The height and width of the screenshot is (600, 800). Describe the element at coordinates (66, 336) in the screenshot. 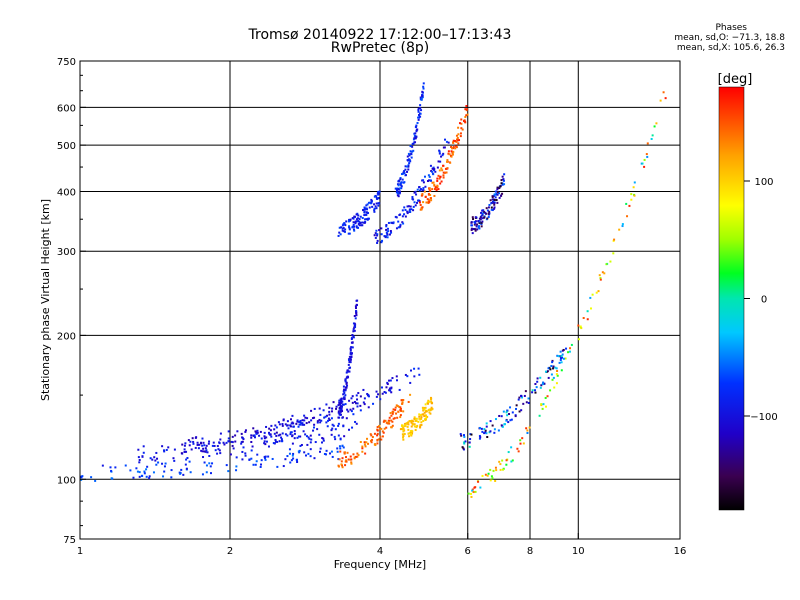

I see `y-tick-label: 200` at that location.